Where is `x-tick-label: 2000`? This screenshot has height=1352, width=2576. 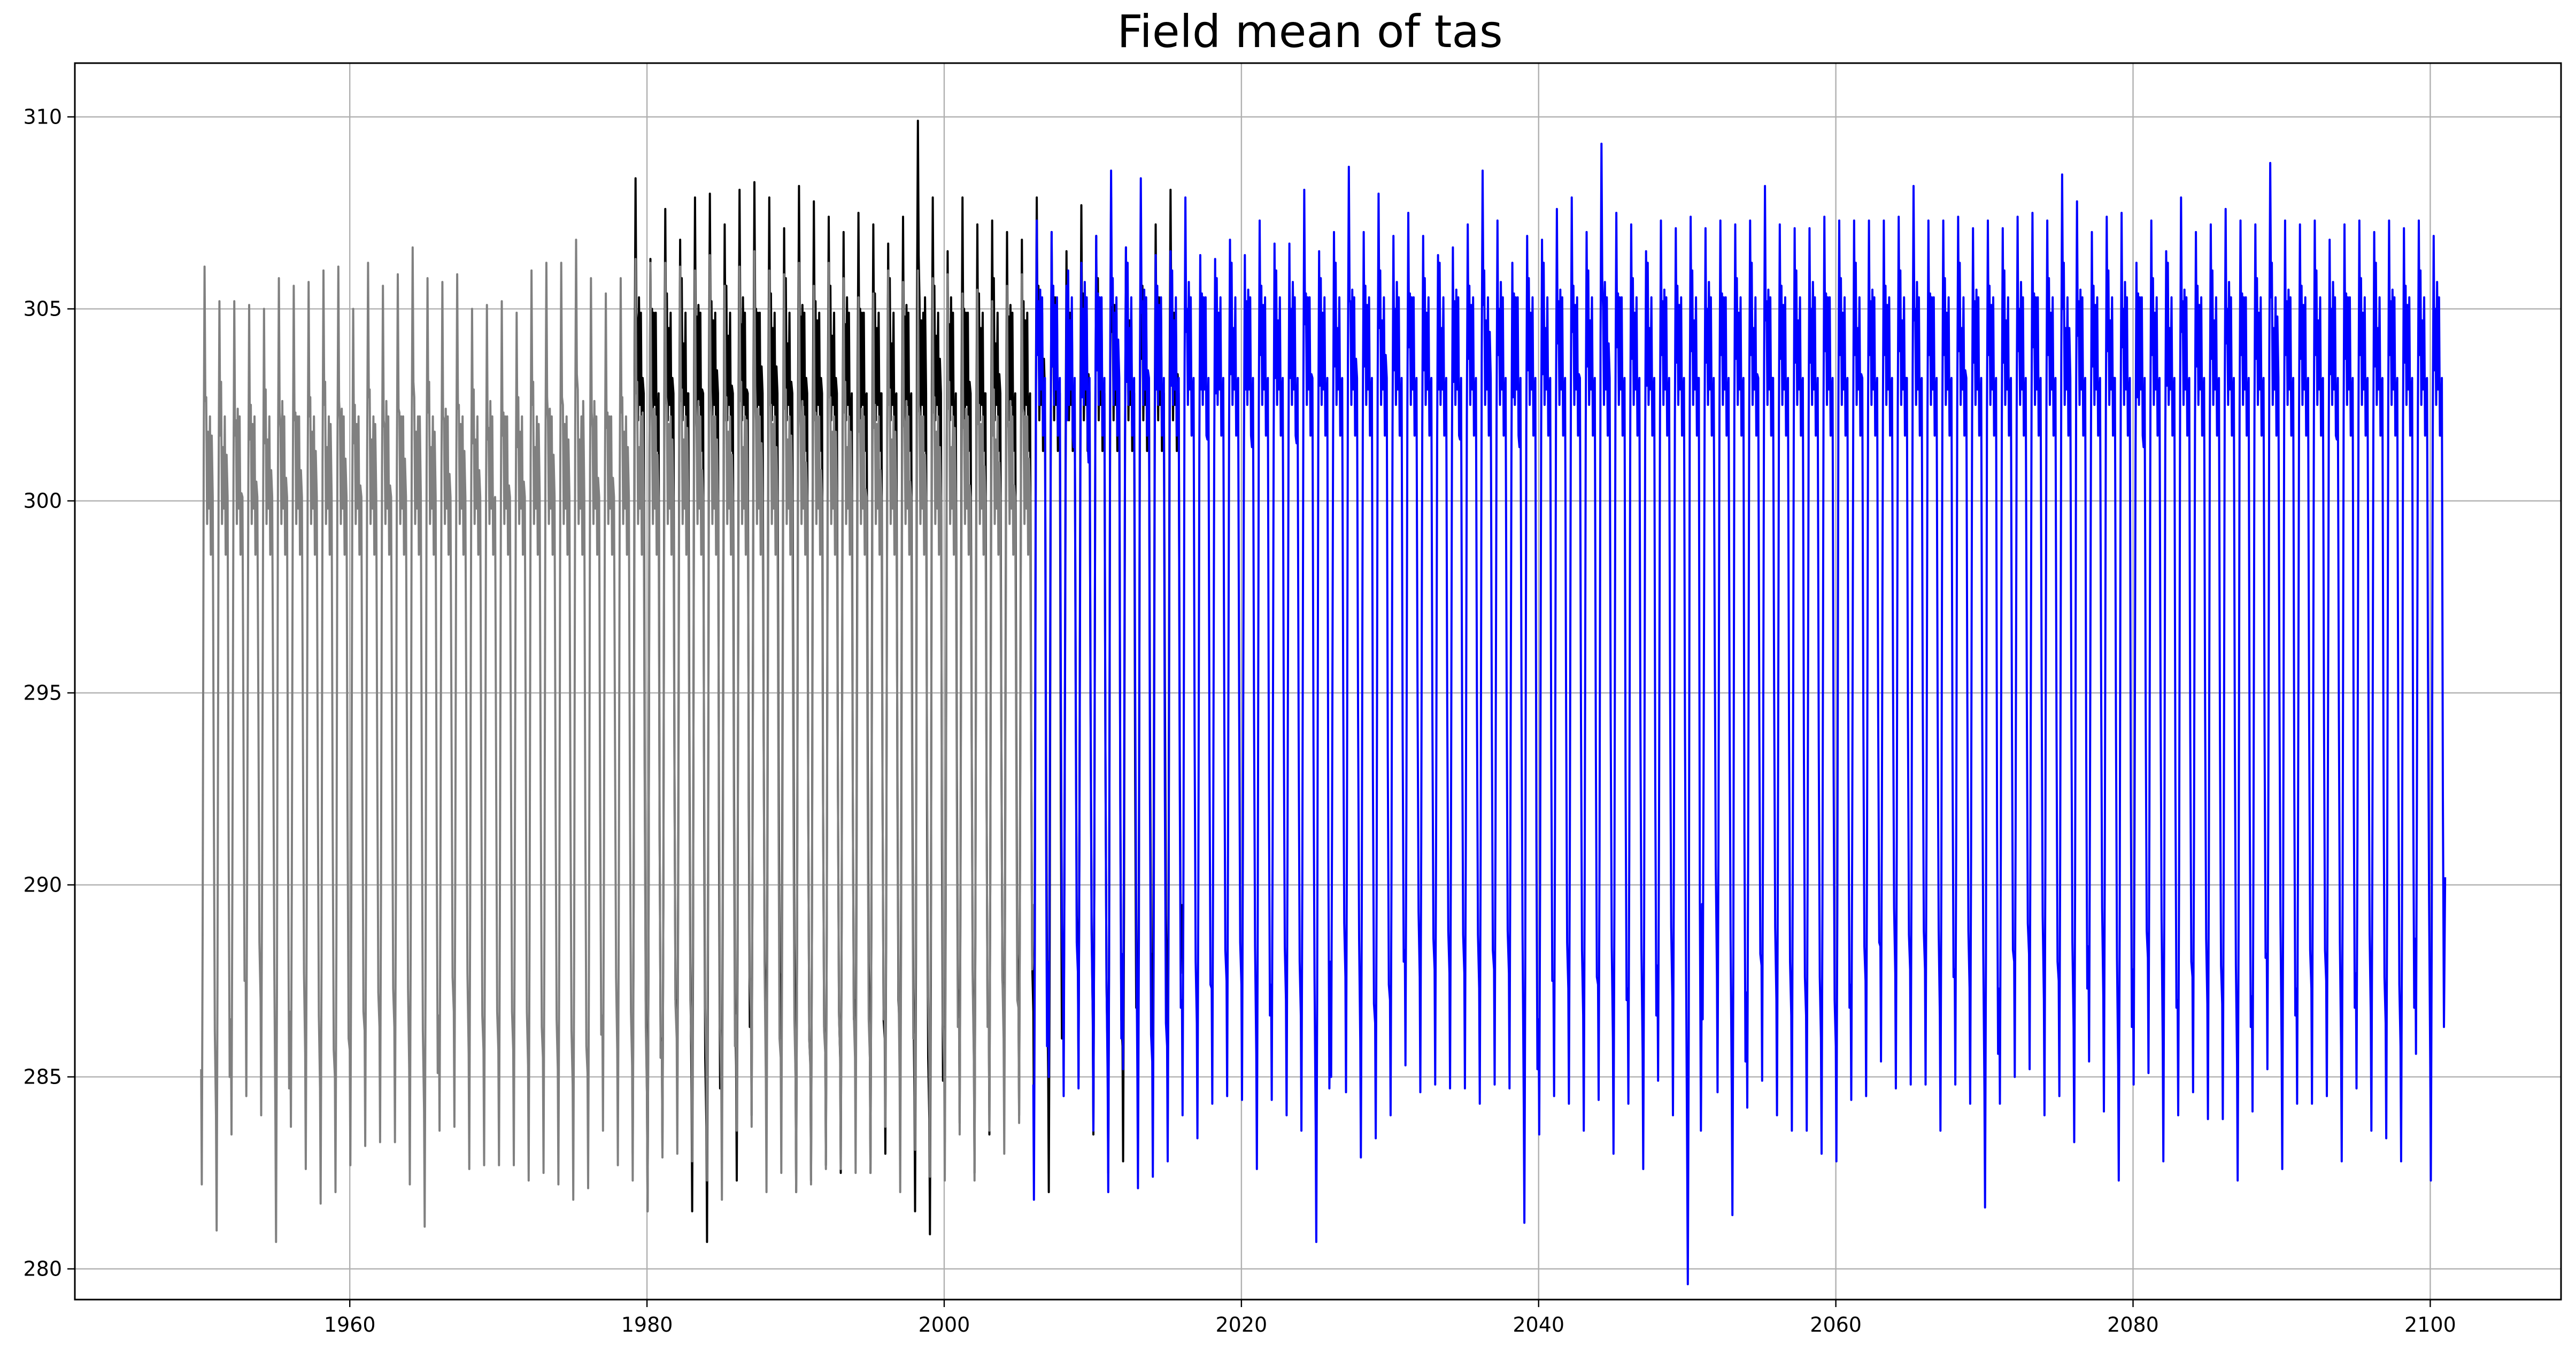 x-tick-label: 2000 is located at coordinates (945, 1324).